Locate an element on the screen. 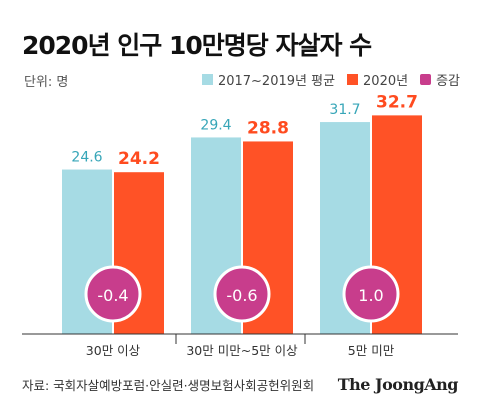  data-label-average-3: 31.7 is located at coordinates (344, 110).